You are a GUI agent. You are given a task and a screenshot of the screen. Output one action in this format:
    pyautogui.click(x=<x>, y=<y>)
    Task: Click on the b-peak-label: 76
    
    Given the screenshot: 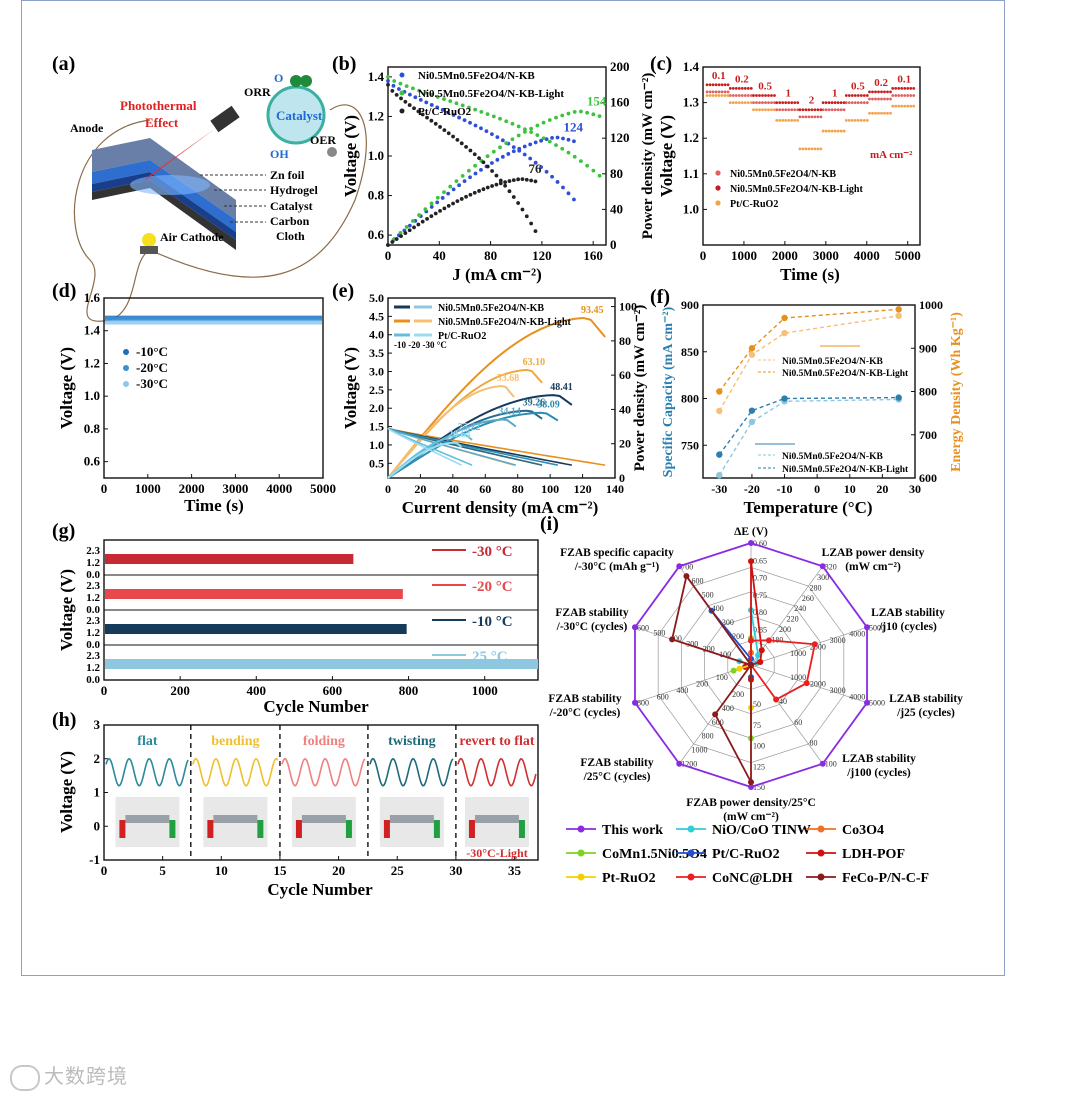 What is the action you would take?
    pyautogui.click(x=535, y=168)
    